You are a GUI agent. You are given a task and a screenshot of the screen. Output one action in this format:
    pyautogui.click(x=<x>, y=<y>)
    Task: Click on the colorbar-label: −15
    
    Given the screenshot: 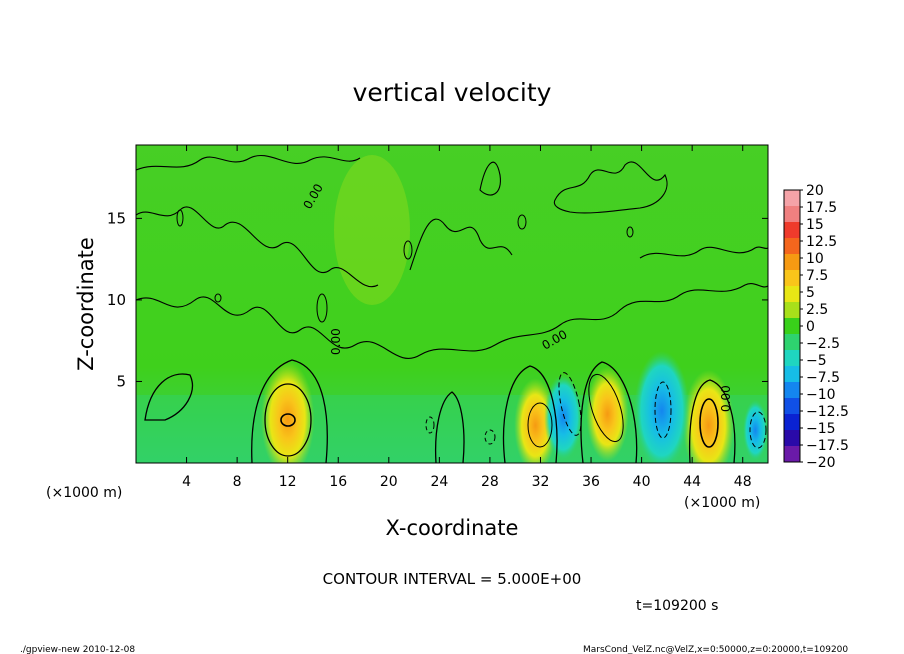 What is the action you would take?
    pyautogui.click(x=821, y=429)
    